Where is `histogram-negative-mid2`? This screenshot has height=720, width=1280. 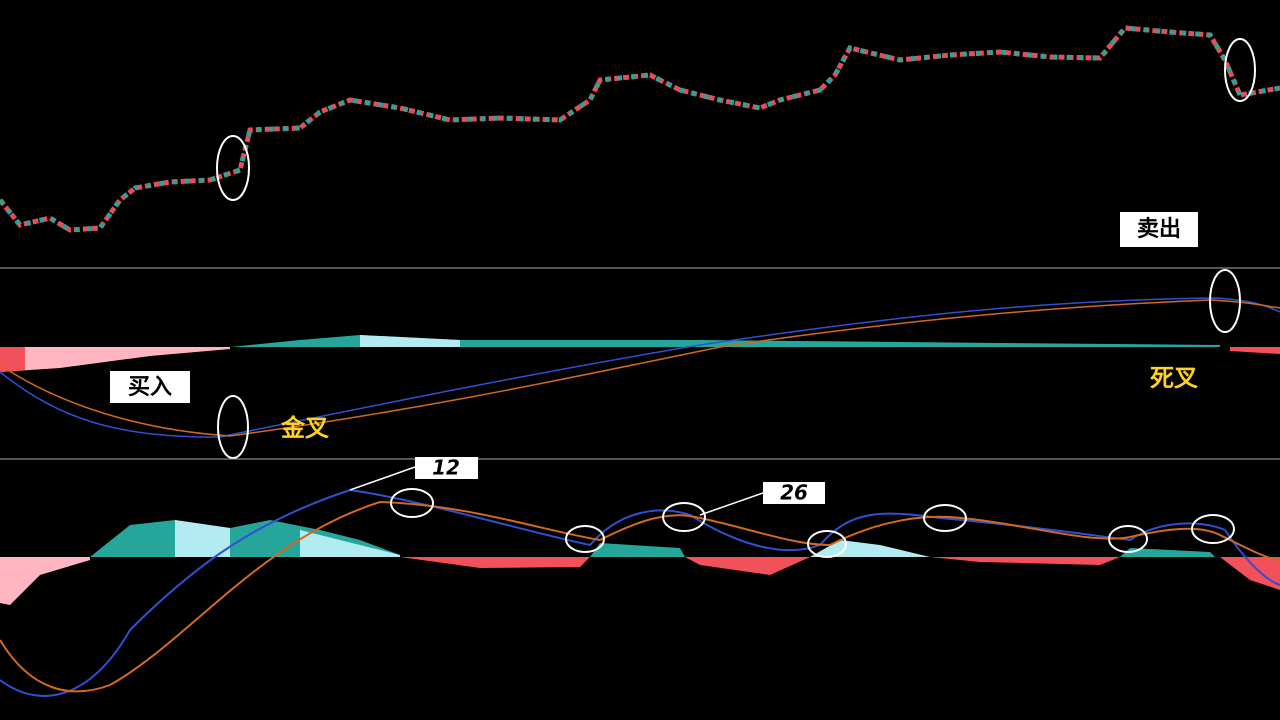
histogram-negative-mid2 is located at coordinates (747, 566).